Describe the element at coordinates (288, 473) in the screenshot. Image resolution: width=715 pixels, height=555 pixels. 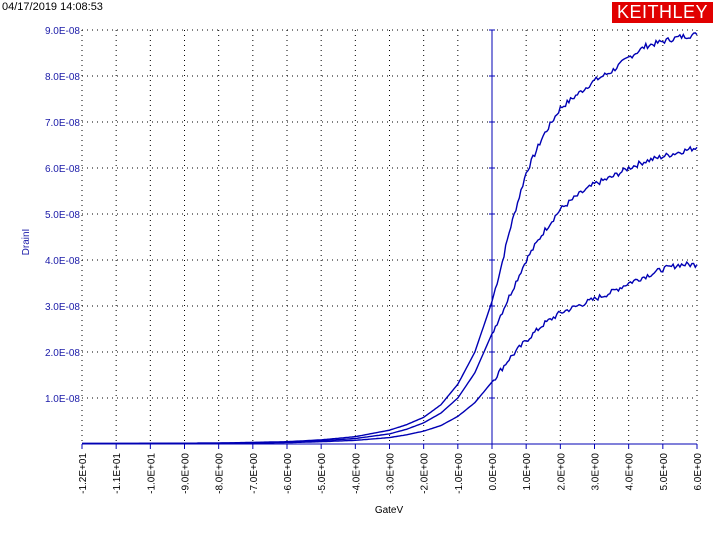
I see `x-tick-label: -6.0E+00` at that location.